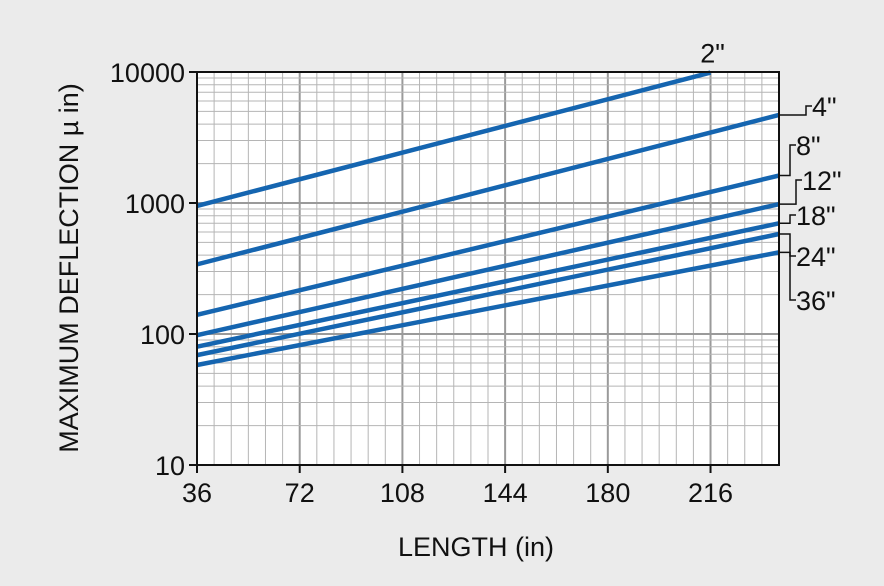  Describe the element at coordinates (402, 493) in the screenshot. I see `x-tick-label: 108` at that location.